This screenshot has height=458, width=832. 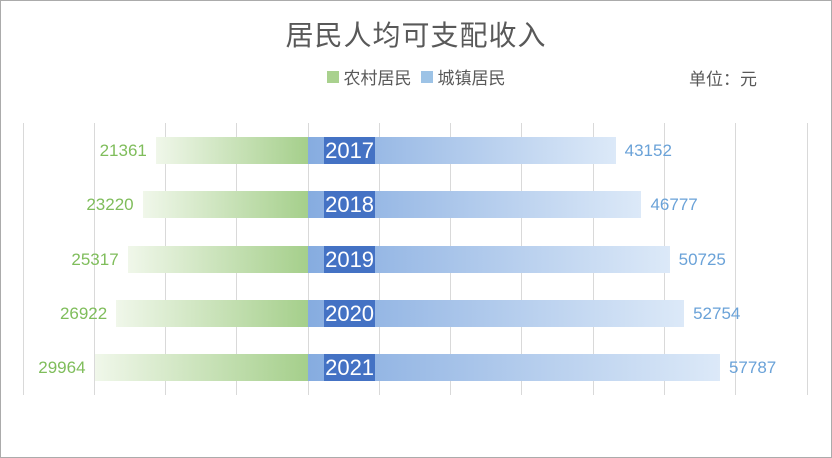 What do you see at coordinates (471, 78) in the screenshot?
I see `legend-label-urban: 城镇居民` at bounding box center [471, 78].